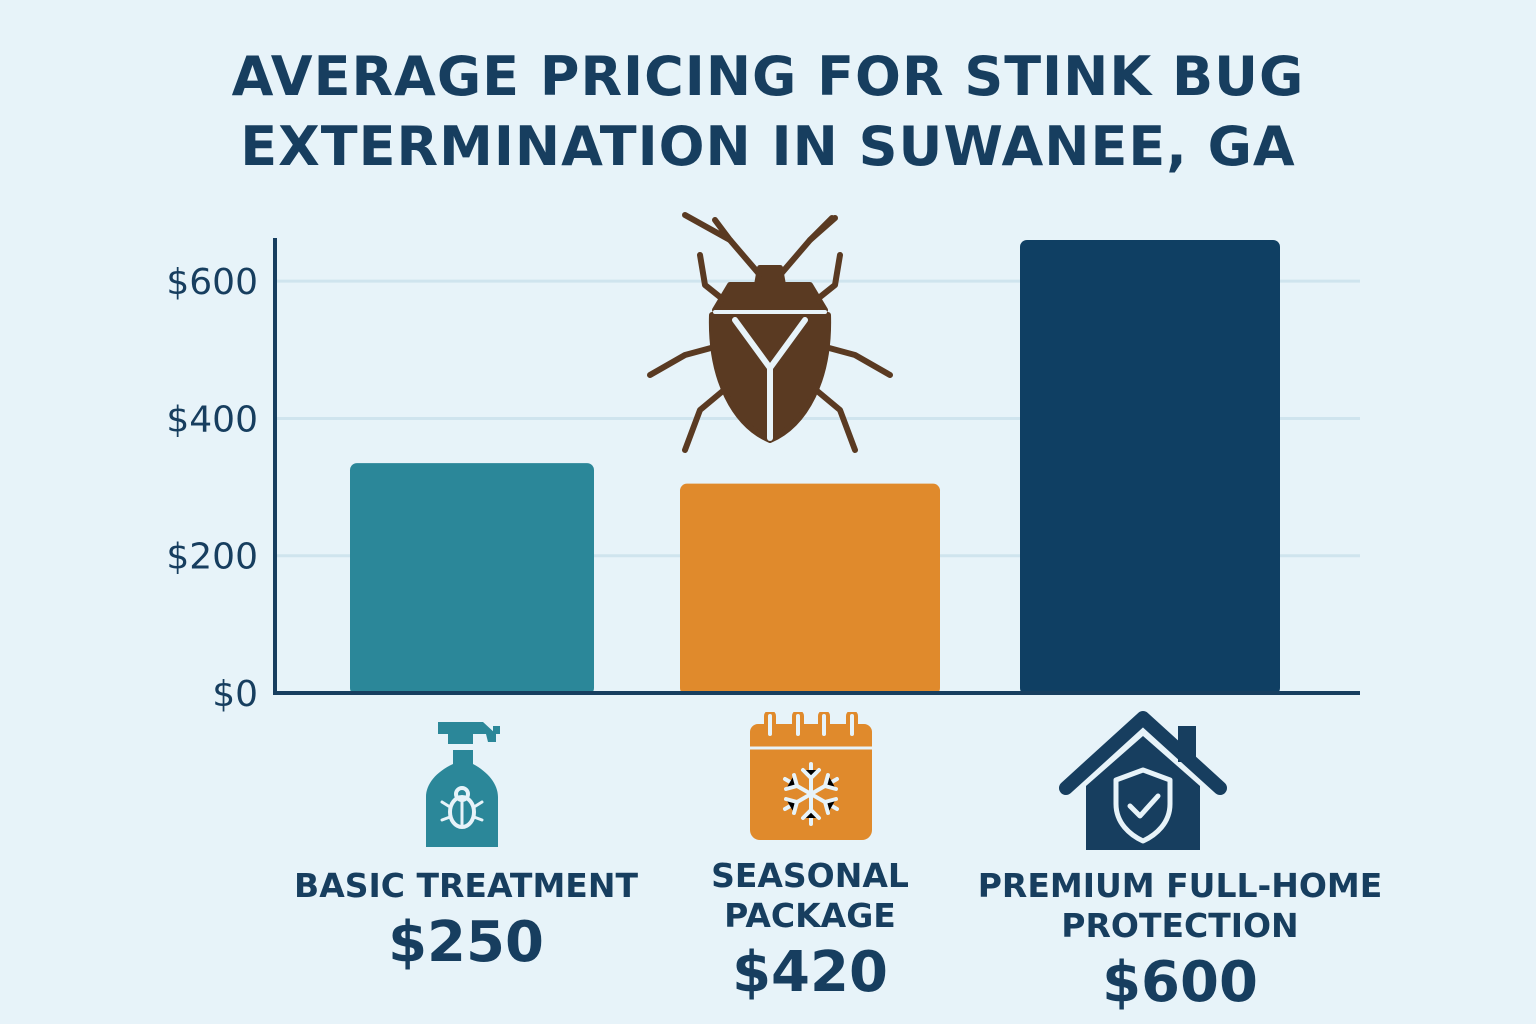 The image size is (1536, 1024). I want to click on y-tick-label: $600, so click(212, 282).